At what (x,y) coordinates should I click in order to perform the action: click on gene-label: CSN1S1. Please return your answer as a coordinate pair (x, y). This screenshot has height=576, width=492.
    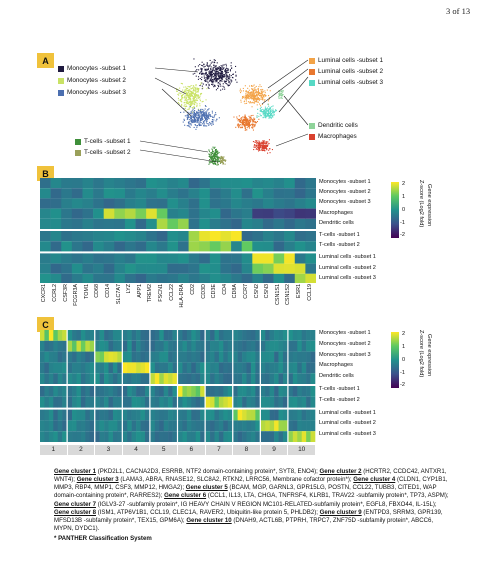
    Looking at the image, I should click on (277, 294).